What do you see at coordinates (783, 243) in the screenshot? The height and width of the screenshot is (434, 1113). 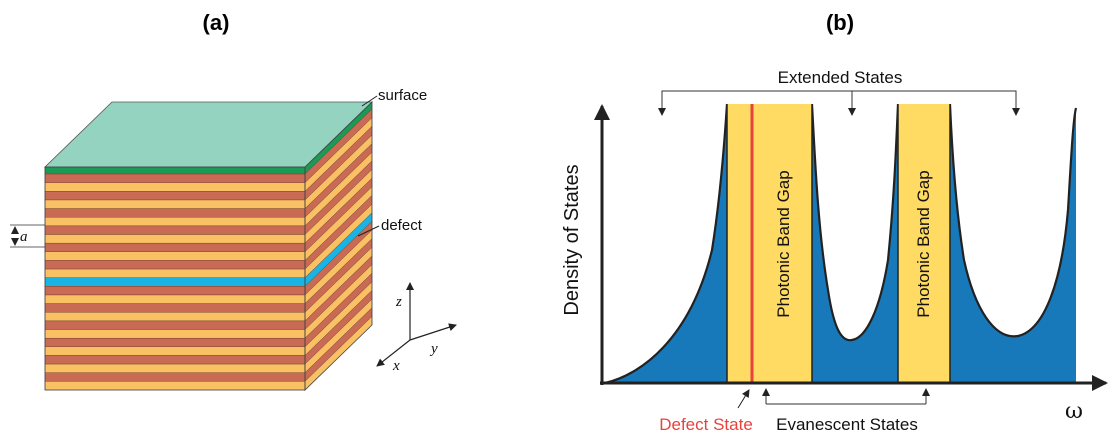 I see `gap-1-label: Photonic Band Gap` at bounding box center [783, 243].